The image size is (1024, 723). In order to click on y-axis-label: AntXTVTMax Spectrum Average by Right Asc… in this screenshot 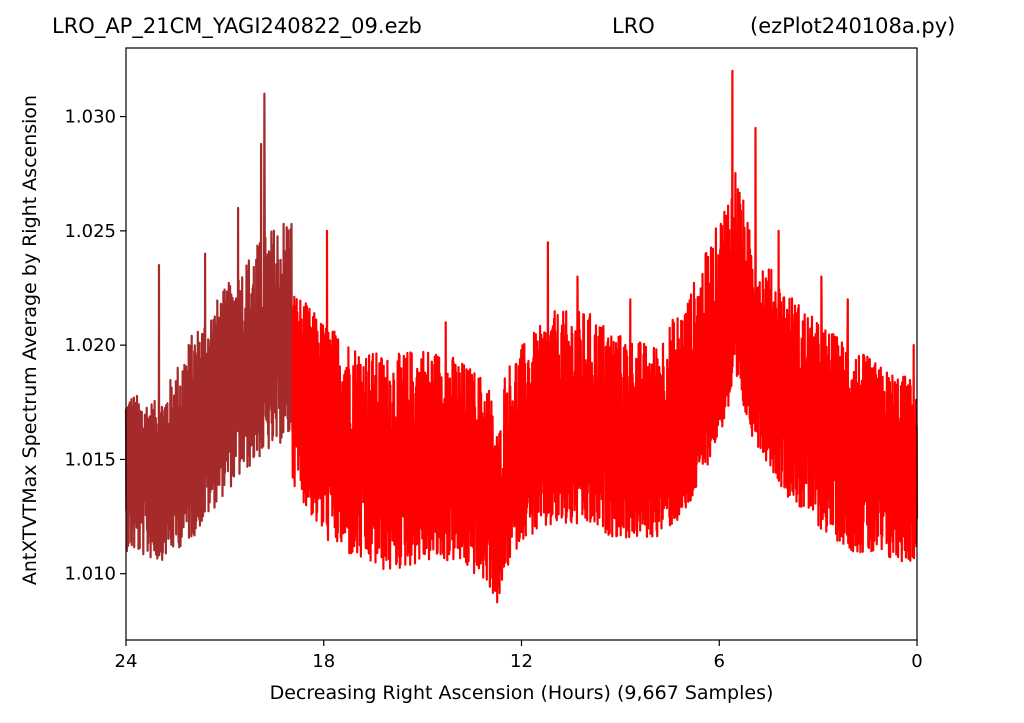, I will do `click(30, 340)`.